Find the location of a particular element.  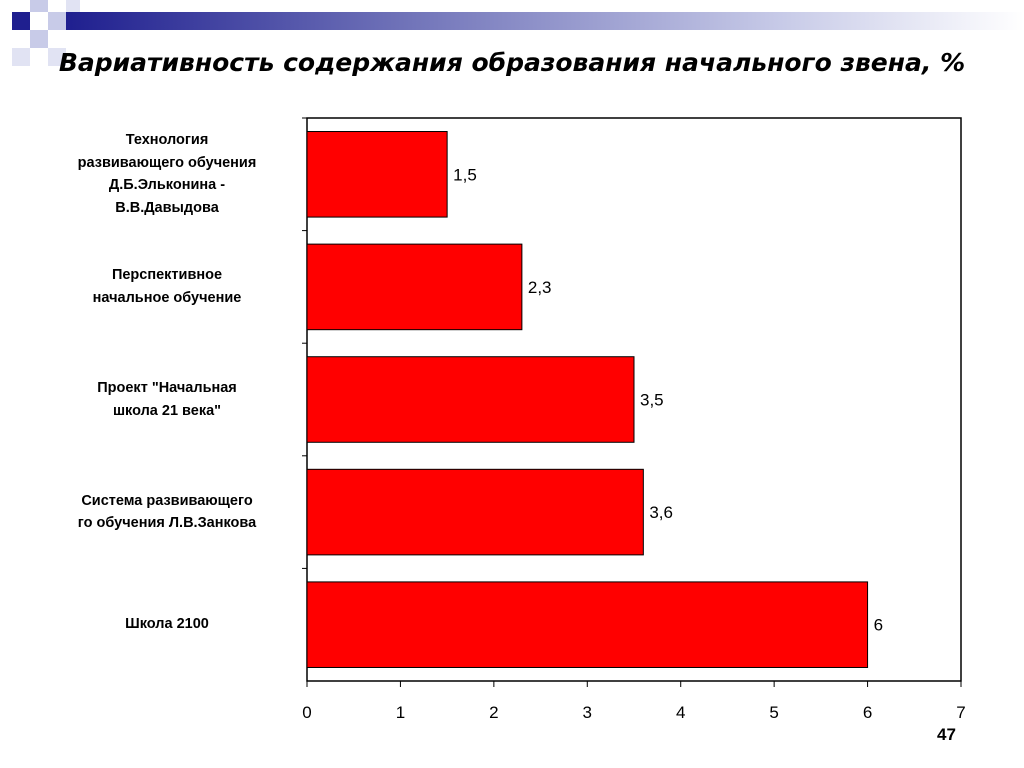

x-tick-label: 1 is located at coordinates (400, 712).